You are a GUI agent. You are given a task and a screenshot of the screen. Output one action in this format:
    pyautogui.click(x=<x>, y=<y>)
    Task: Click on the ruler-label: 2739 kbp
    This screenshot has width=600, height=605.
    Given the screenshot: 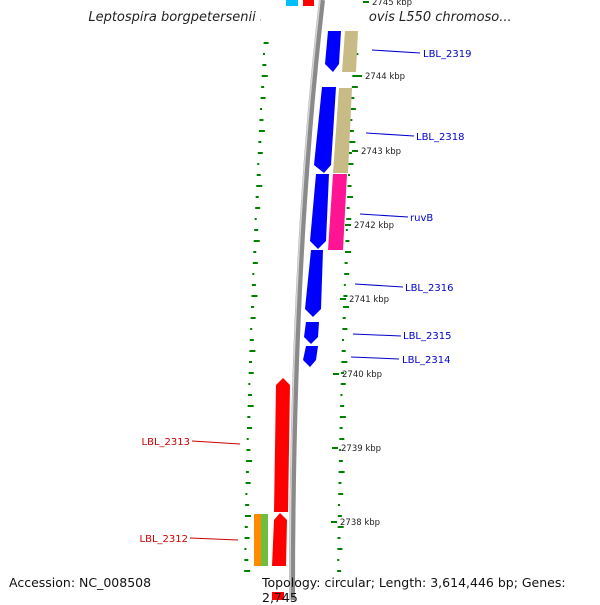 What is the action you would take?
    pyautogui.click(x=361, y=449)
    